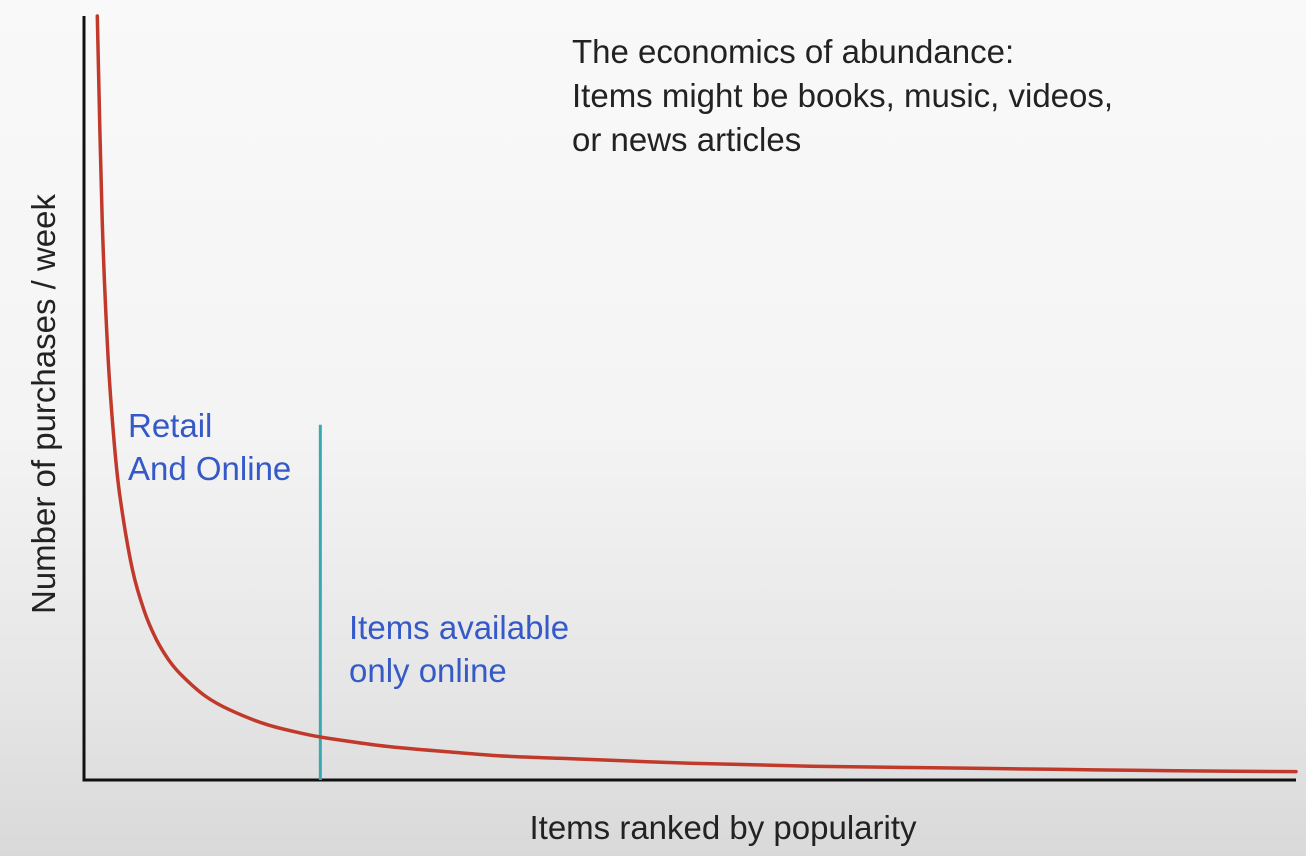 The height and width of the screenshot is (856, 1306). Describe the element at coordinates (687, 139) in the screenshot. I see `chart-title-line-3: or news articles` at that location.